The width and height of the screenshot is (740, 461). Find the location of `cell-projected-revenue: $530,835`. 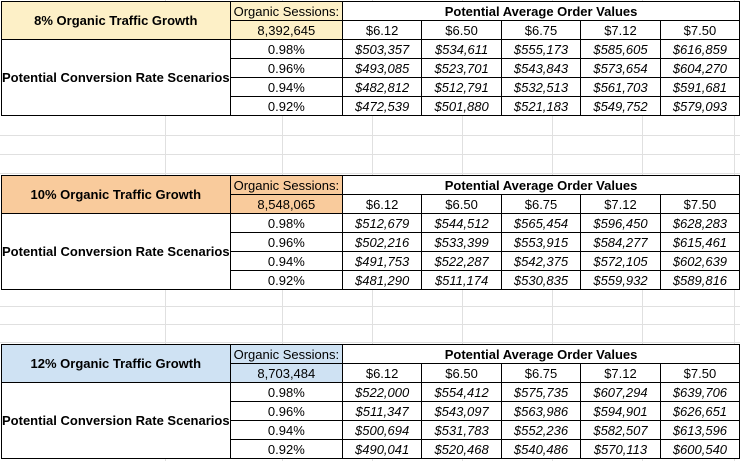

cell-projected-revenue: $530,835 is located at coordinates (541, 280).